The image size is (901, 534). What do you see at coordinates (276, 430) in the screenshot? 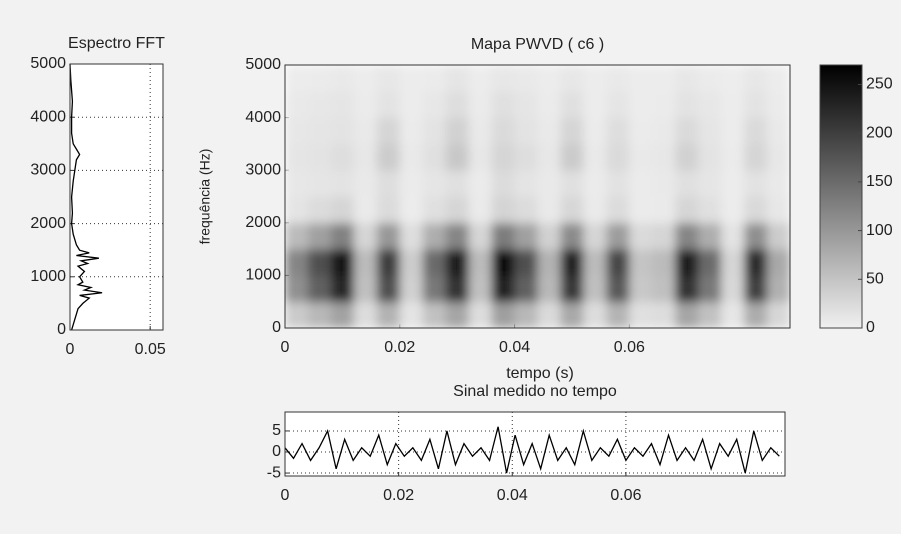
I see `y-tick-label: 5` at bounding box center [276, 430].